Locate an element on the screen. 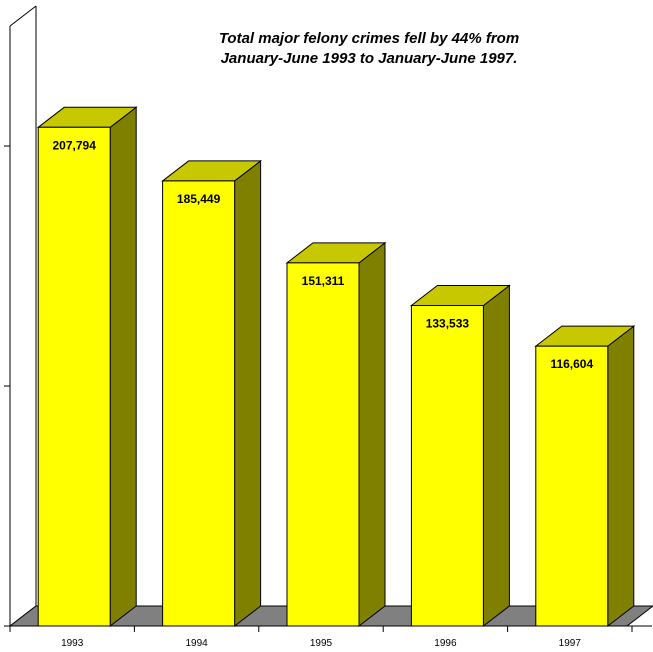  wall-top-edge is located at coordinates (23, 16).